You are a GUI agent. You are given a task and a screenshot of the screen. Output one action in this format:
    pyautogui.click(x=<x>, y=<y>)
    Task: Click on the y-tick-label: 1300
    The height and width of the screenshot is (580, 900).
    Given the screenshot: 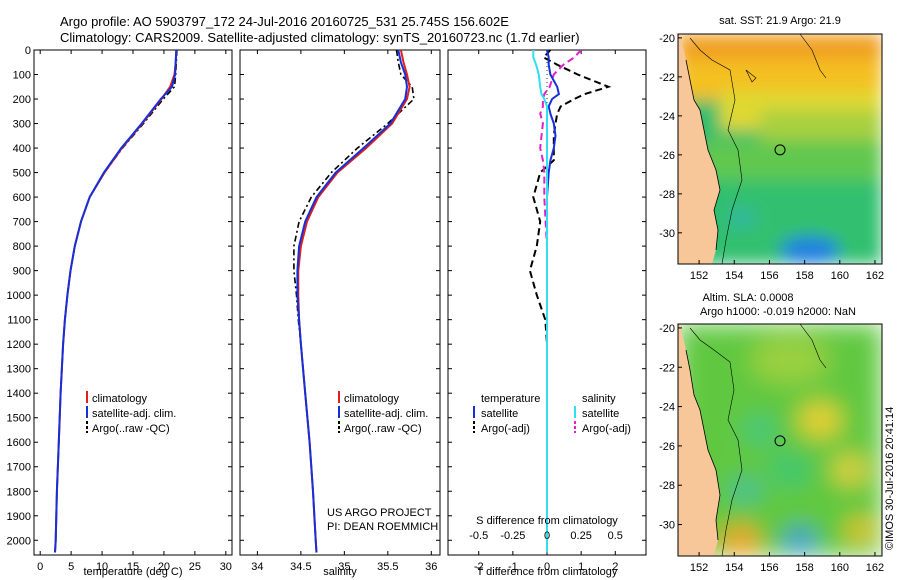 What is the action you would take?
    pyautogui.click(x=19, y=370)
    